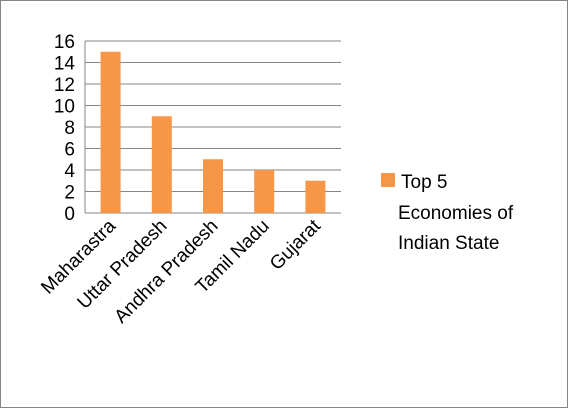 The image size is (568, 409). What do you see at coordinates (69, 171) in the screenshot?
I see `y-tick-label: 4` at bounding box center [69, 171].